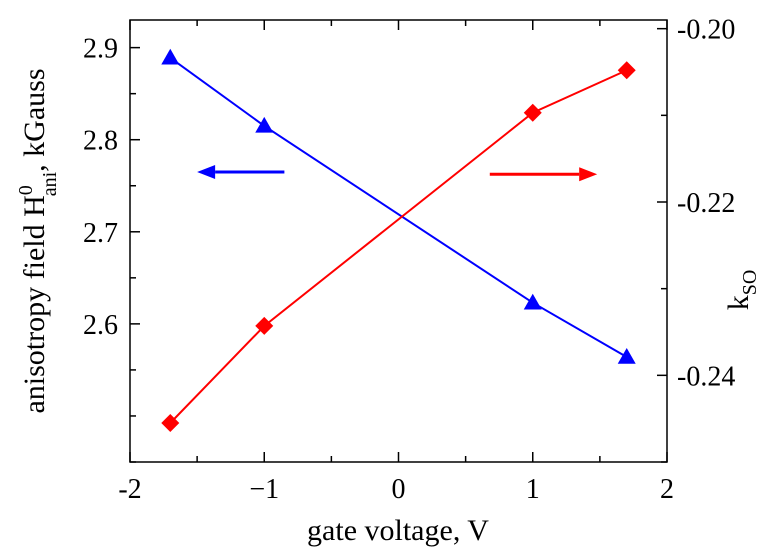 The height and width of the screenshot is (555, 766). Describe the element at coordinates (738, 302) in the screenshot. I see `y-right-title-main: k` at that location.